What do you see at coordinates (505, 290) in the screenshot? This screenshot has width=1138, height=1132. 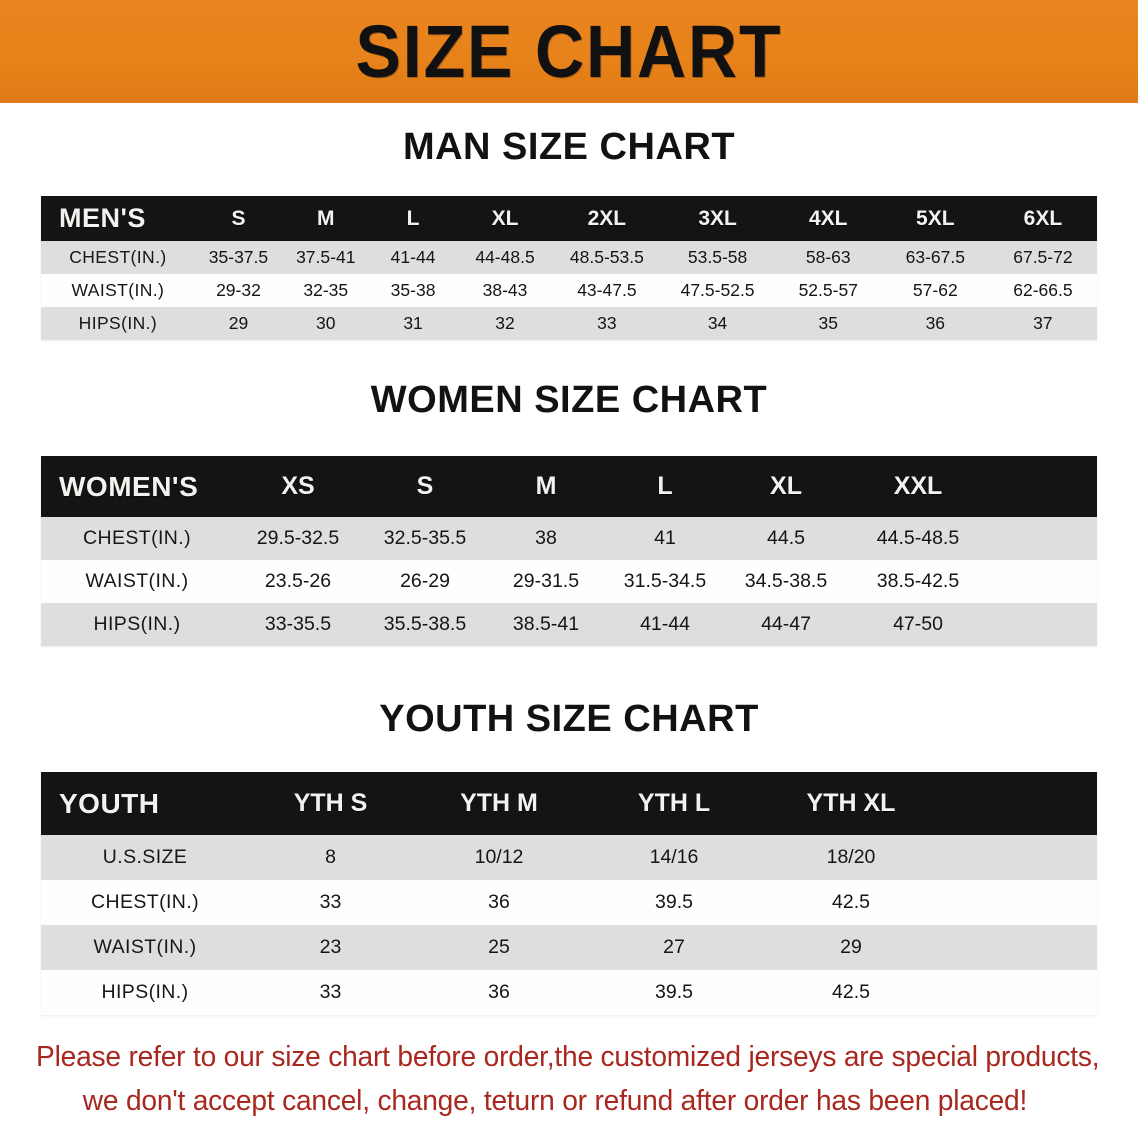 I see `men-cell: 38-43` at bounding box center [505, 290].